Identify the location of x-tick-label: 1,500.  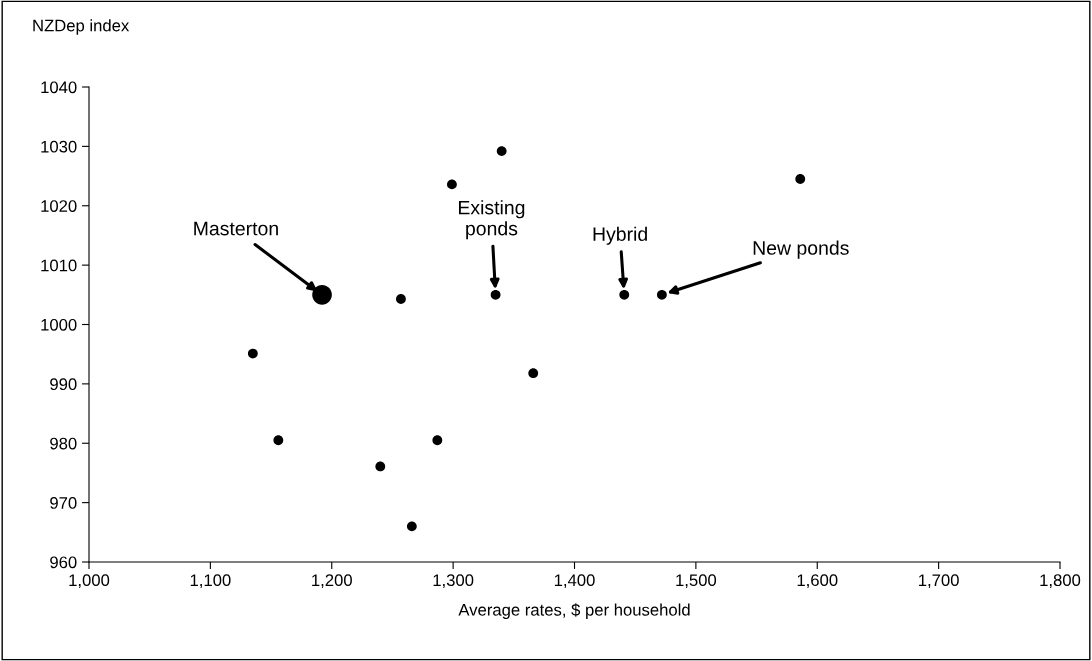
(696, 581).